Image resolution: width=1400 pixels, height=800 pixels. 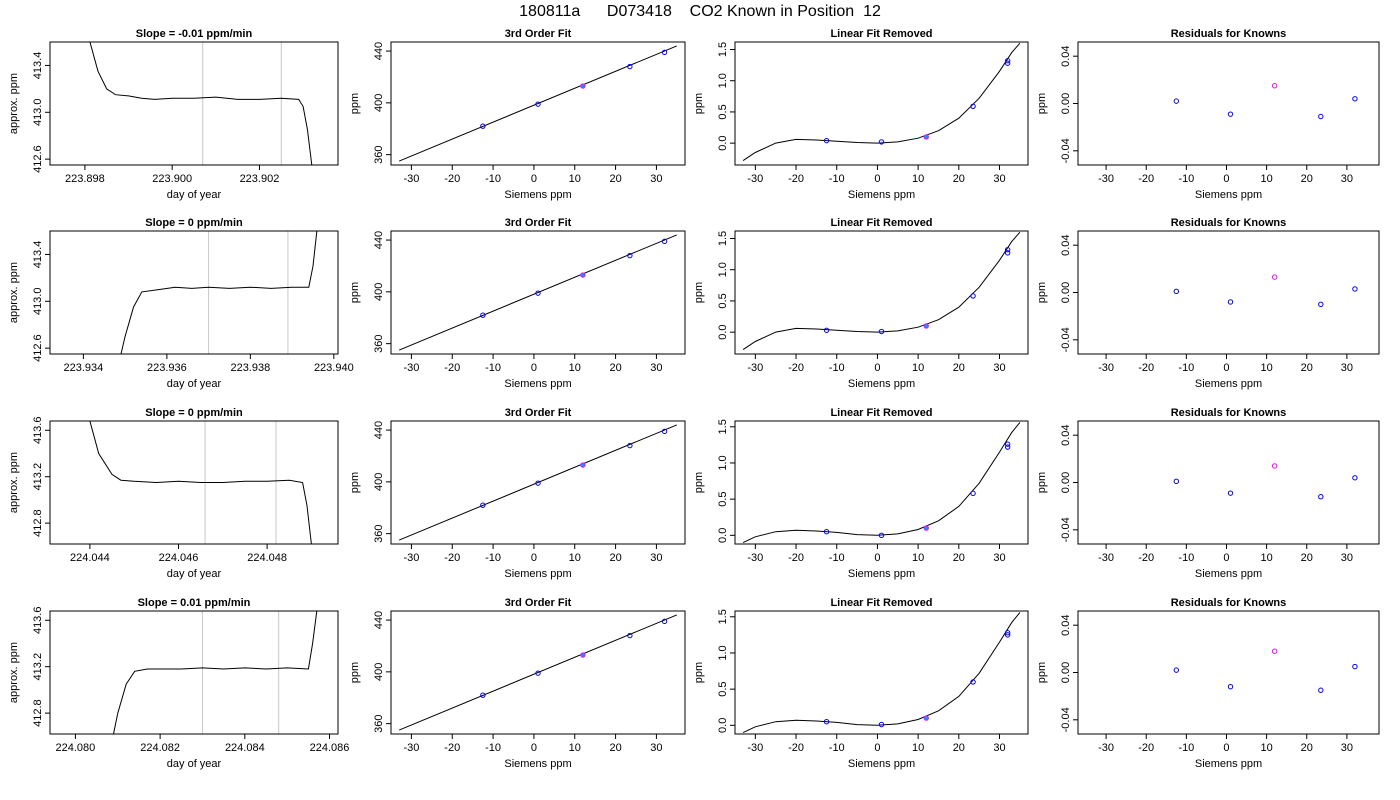 I want to click on y-tick-label: 413.6, so click(x=38, y=431).